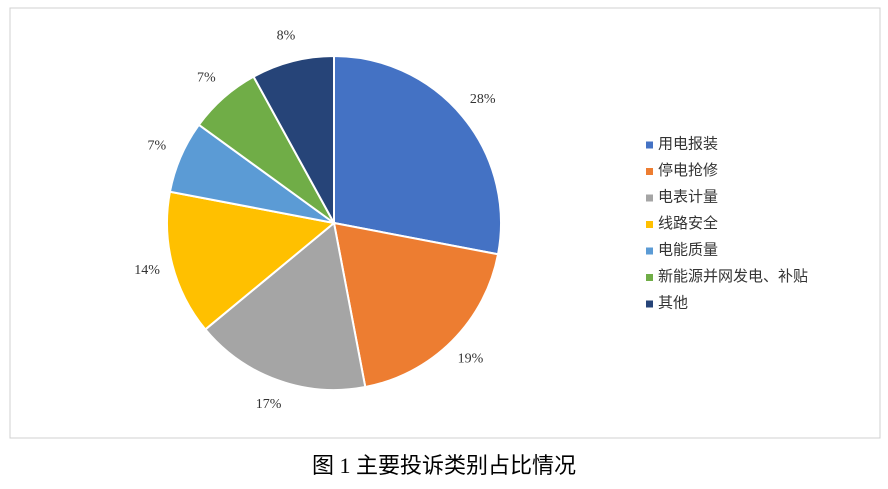 The width and height of the screenshot is (888, 489). Describe the element at coordinates (471, 359) in the screenshot. I see `data-label: 19%` at that location.